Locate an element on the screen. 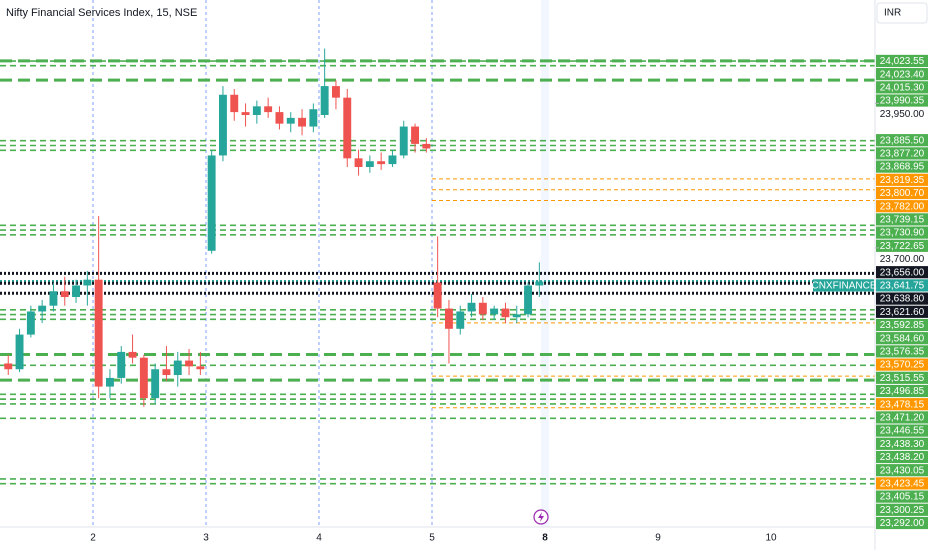 The width and height of the screenshot is (932, 550). y-tick-label: 23,700.00 is located at coordinates (902, 259).